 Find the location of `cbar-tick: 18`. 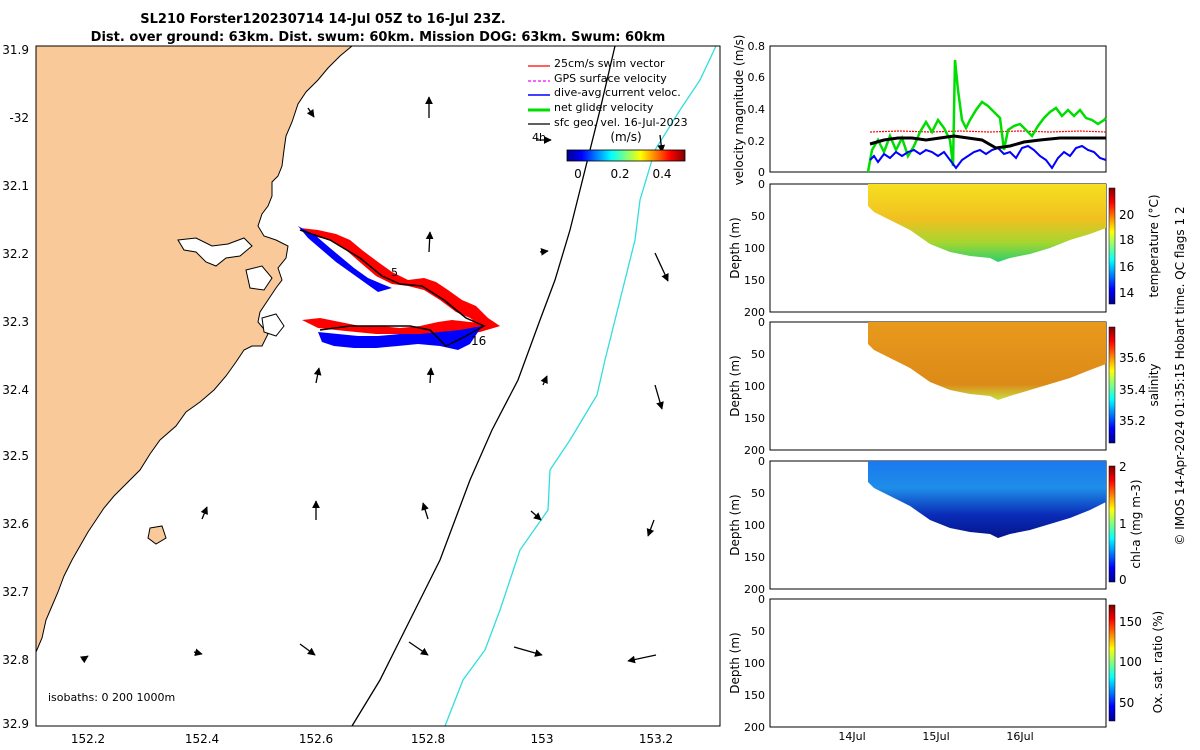

cbar-tick: 18 is located at coordinates (1126, 240).